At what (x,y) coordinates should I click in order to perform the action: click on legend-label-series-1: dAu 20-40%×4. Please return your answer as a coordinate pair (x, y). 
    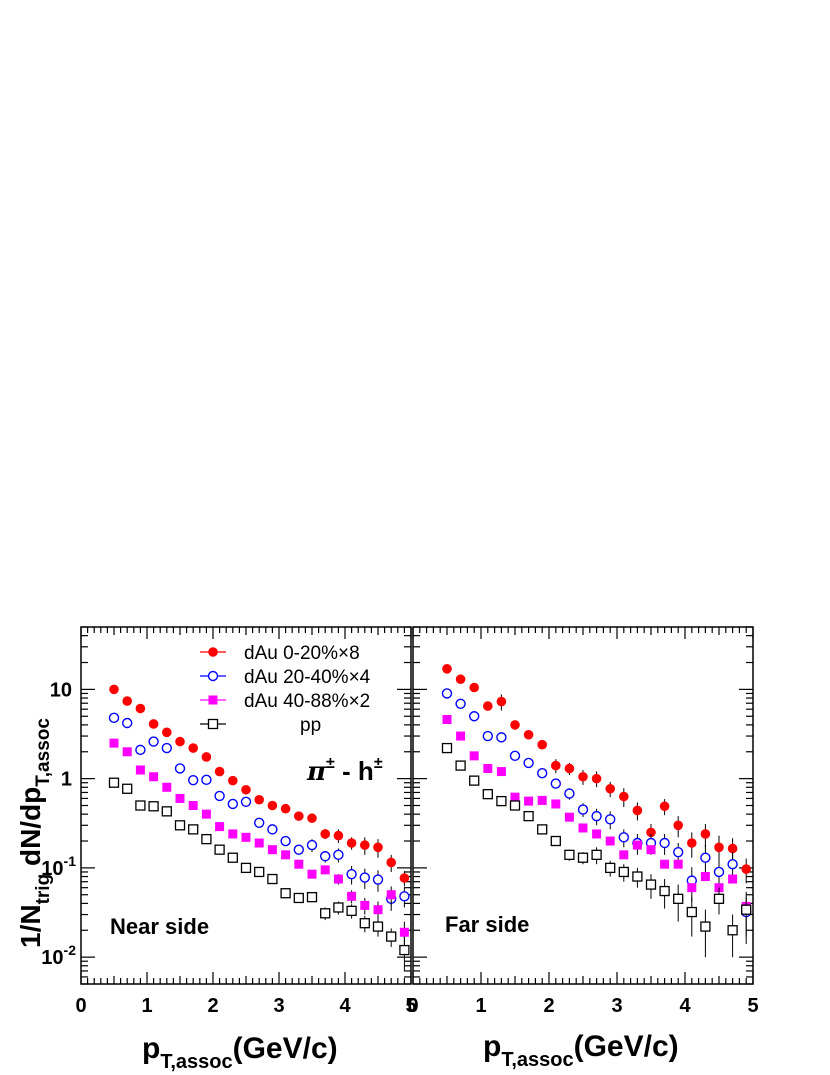
    Looking at the image, I should click on (307, 677).